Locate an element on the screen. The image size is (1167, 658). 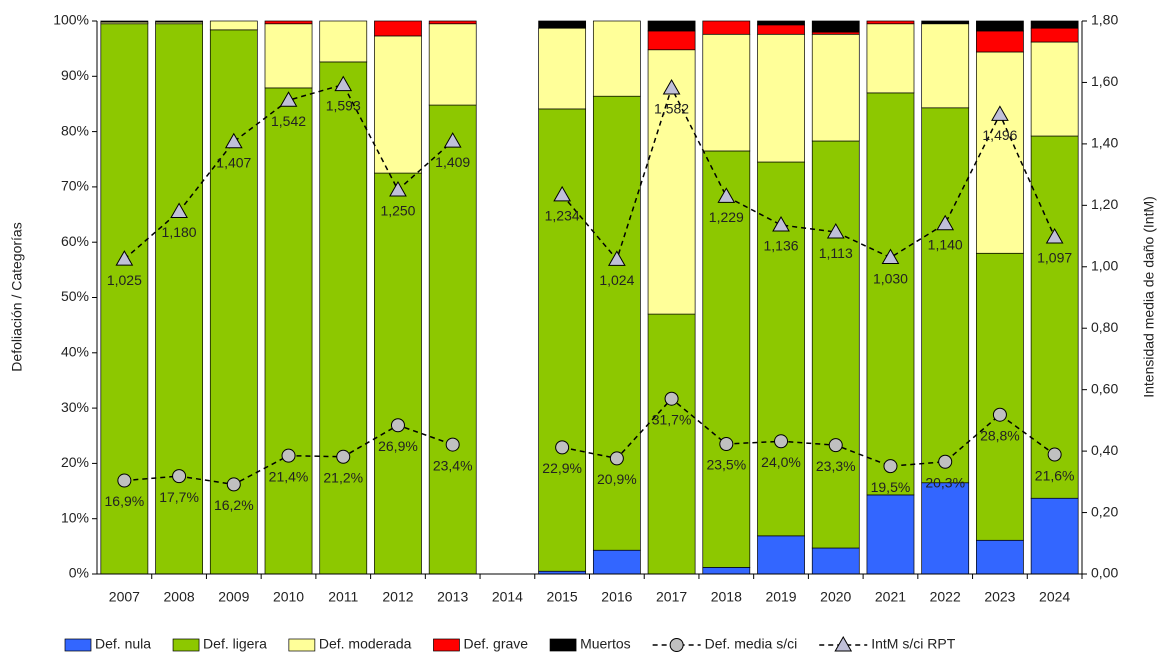
y-tick-label: 100% is located at coordinates (71, 20).